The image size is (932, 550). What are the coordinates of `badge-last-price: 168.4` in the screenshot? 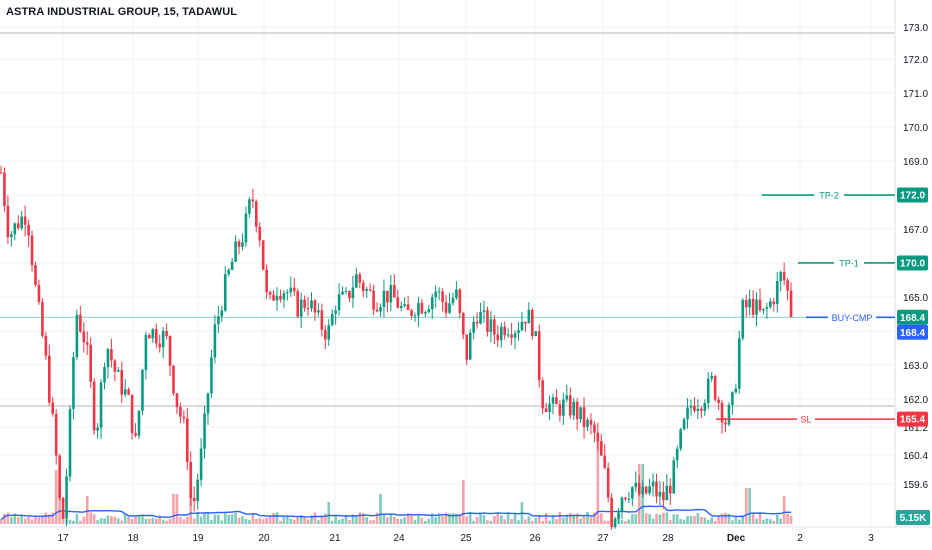 It's located at (912, 318).